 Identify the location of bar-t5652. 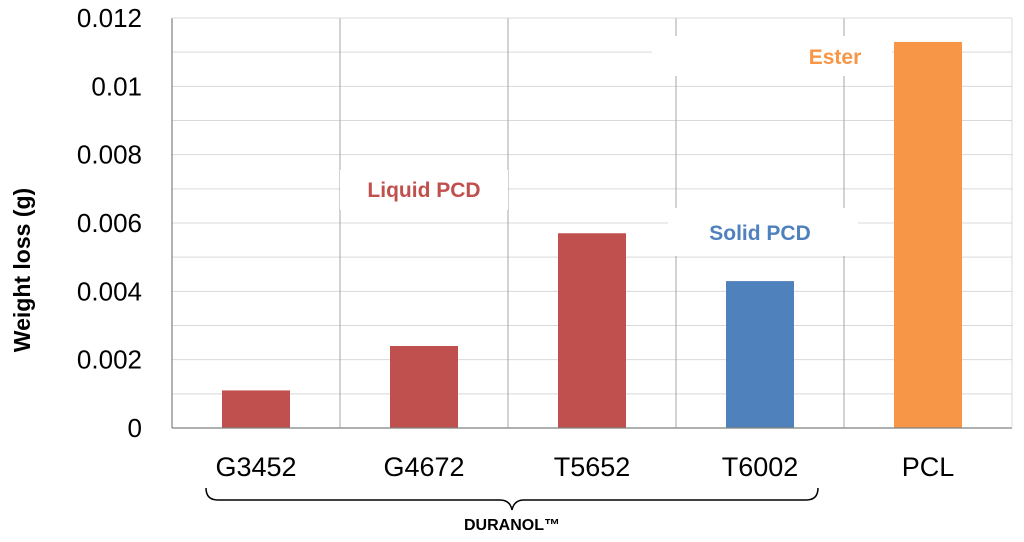
(592, 330).